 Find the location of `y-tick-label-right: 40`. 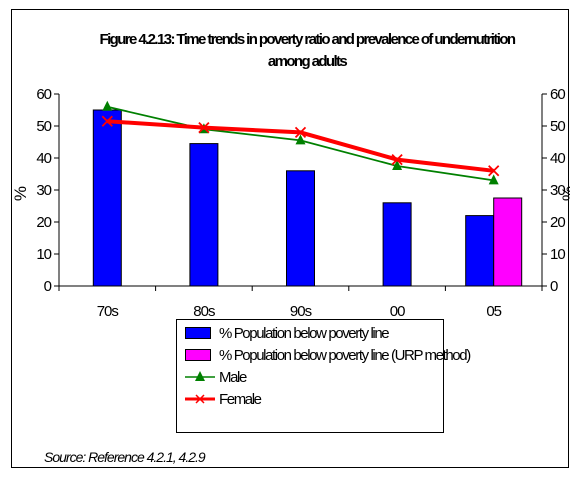

y-tick-label-right: 40 is located at coordinates (557, 158).